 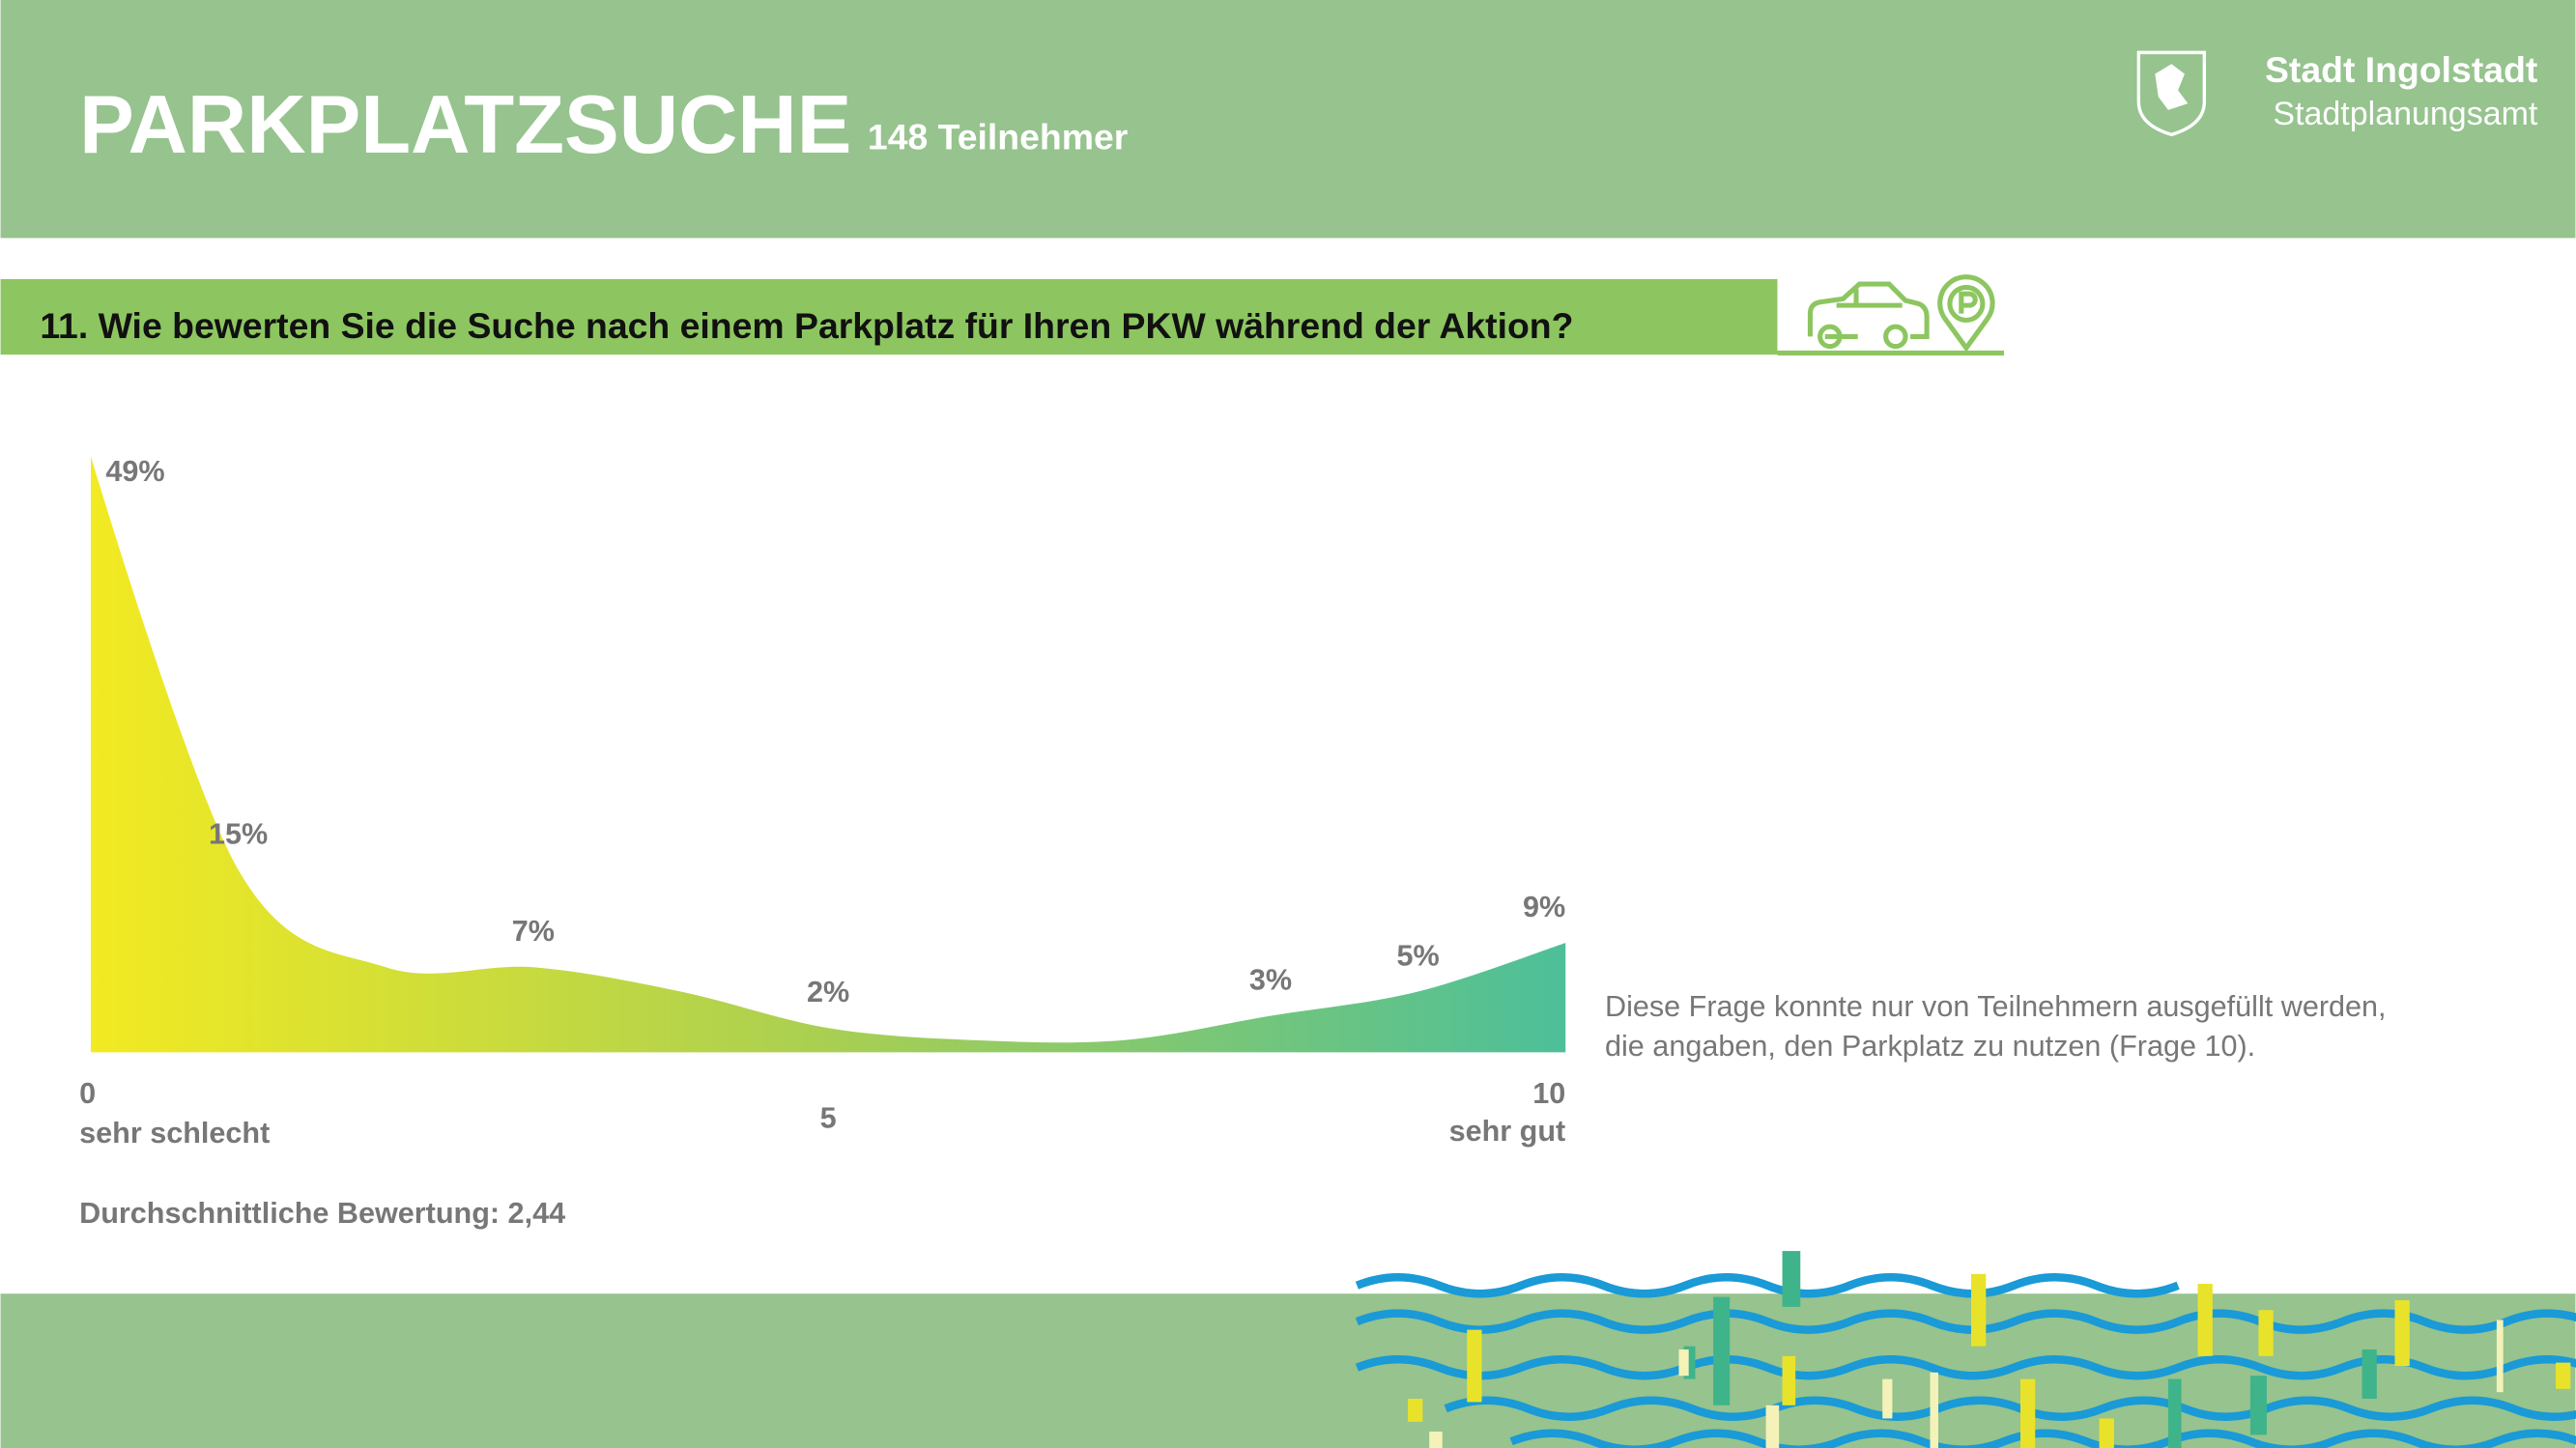 What do you see at coordinates (1508, 1131) in the screenshot?
I see `x-end-label: sehr gut` at bounding box center [1508, 1131].